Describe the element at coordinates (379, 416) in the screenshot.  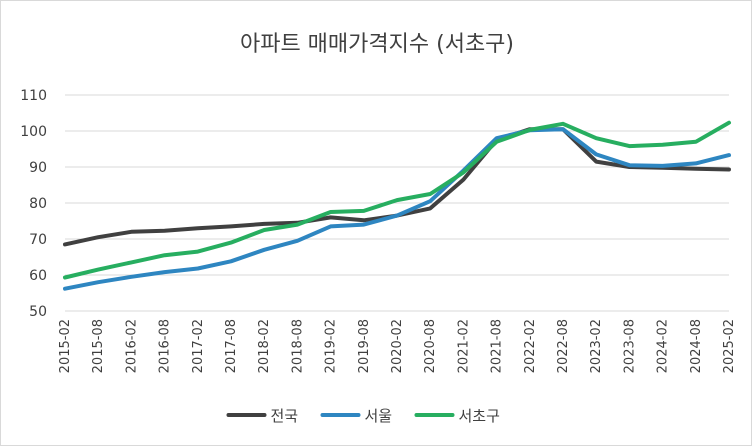
I see `legend-label-1: 서울` at that location.